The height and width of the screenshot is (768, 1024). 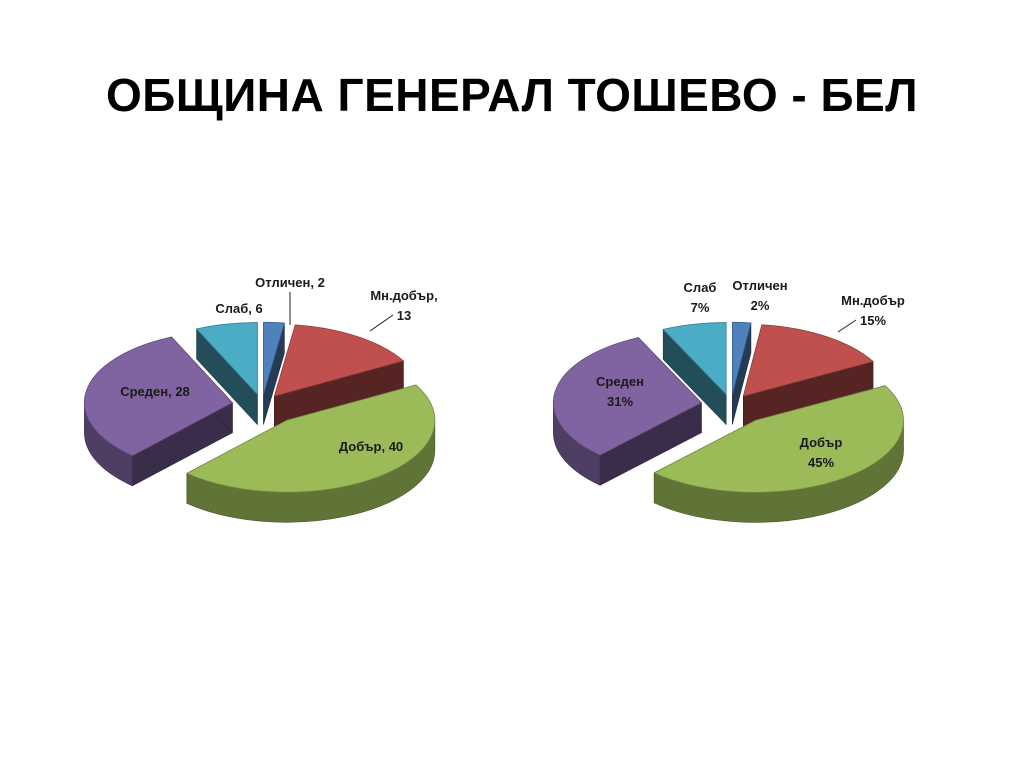 I want to click on pie1-slice-slab, so click(x=226, y=374).